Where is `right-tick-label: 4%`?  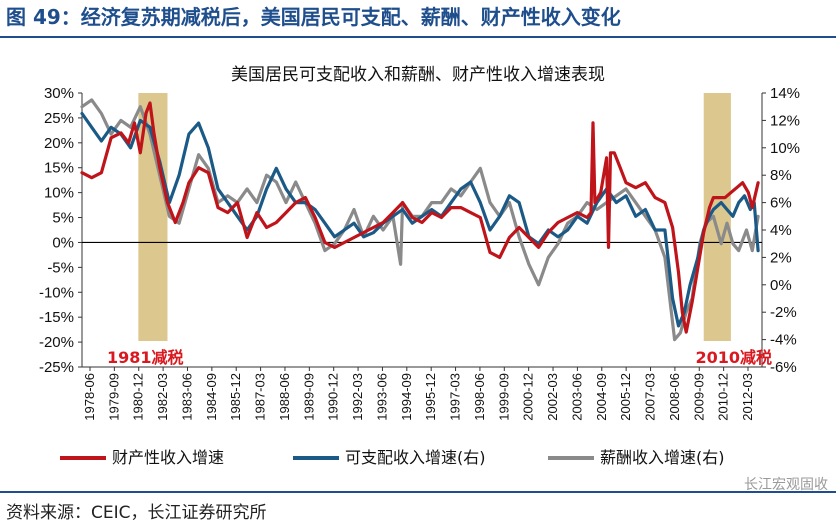
right-tick-label: 4% is located at coordinates (781, 230).